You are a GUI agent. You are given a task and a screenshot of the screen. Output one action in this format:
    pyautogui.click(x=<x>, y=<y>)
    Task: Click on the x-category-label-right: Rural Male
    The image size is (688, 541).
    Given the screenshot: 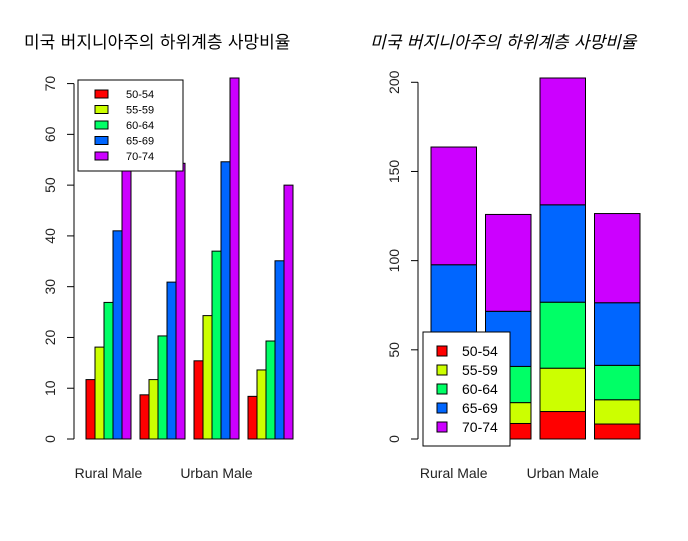 What is the action you would take?
    pyautogui.click(x=454, y=473)
    